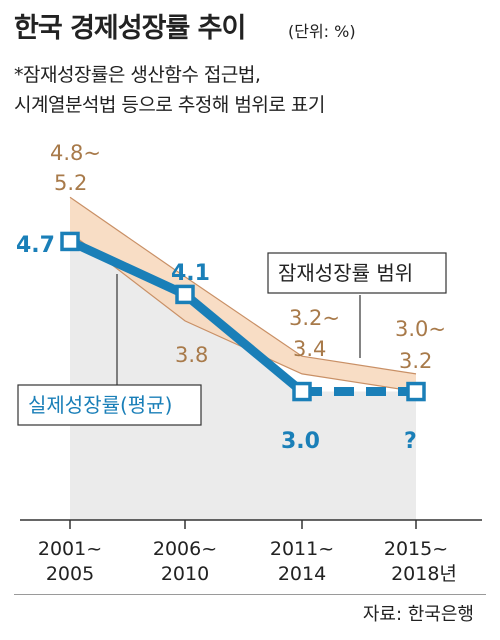  What do you see at coordinates (302, 574) in the screenshot?
I see `x-tick-label-3-bottom: 2014` at bounding box center [302, 574].